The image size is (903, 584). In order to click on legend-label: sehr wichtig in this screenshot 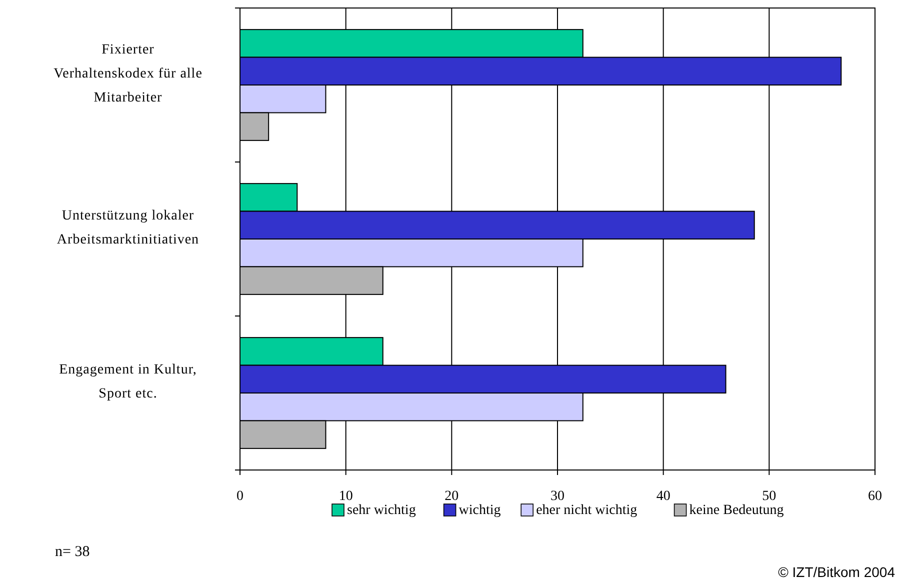, I will do `click(381, 510)`.